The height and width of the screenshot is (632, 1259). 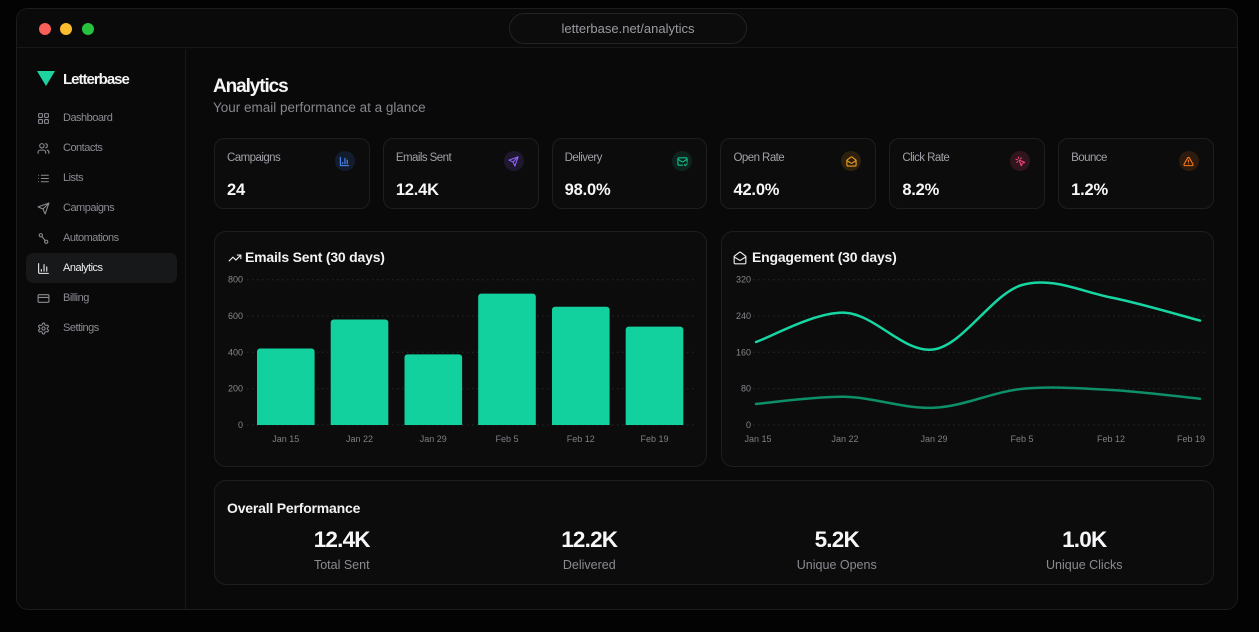 I want to click on svg-text: 160, so click(x=743, y=352).